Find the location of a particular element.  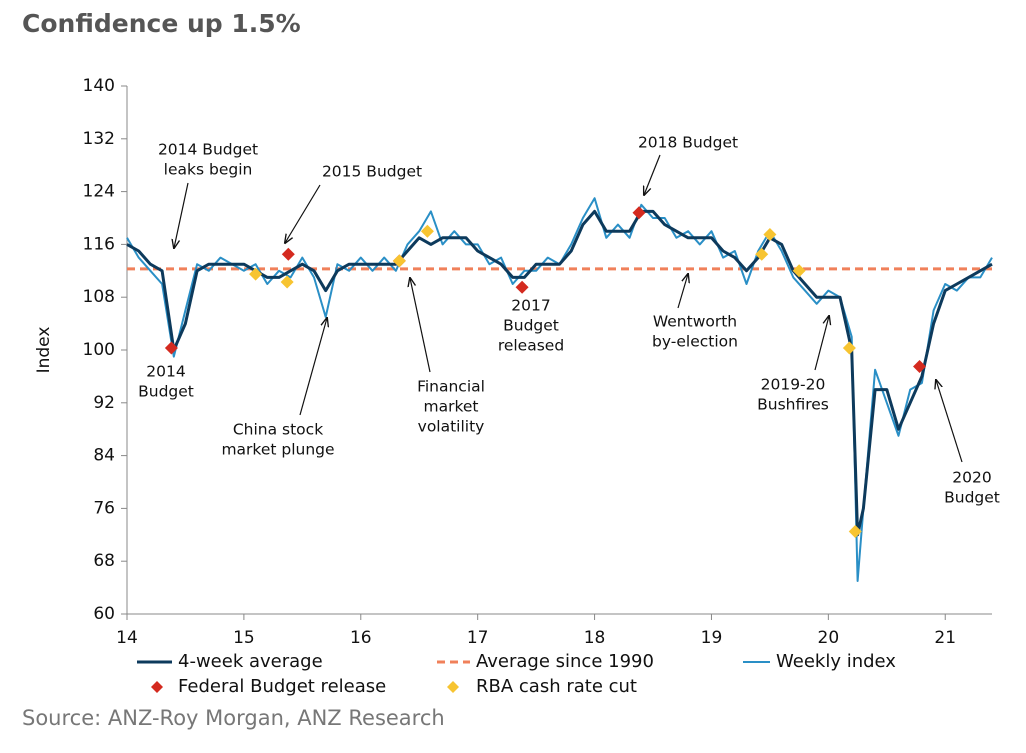

annotation: leaks begin is located at coordinates (208, 170).